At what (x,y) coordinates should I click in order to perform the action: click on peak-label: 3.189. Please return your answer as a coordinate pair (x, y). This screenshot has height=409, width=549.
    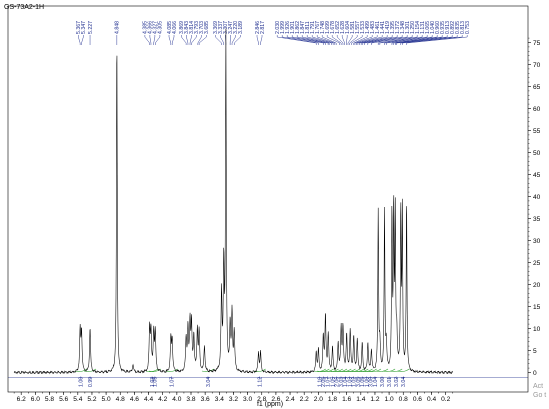
    Looking at the image, I should click on (241, 27).